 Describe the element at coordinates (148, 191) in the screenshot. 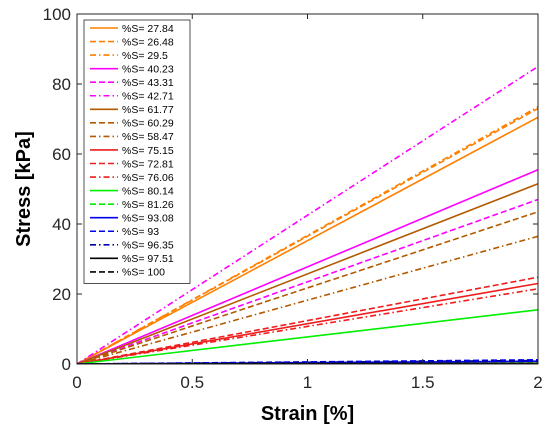

I see `legend-entry-label: %S= 80.14` at that location.